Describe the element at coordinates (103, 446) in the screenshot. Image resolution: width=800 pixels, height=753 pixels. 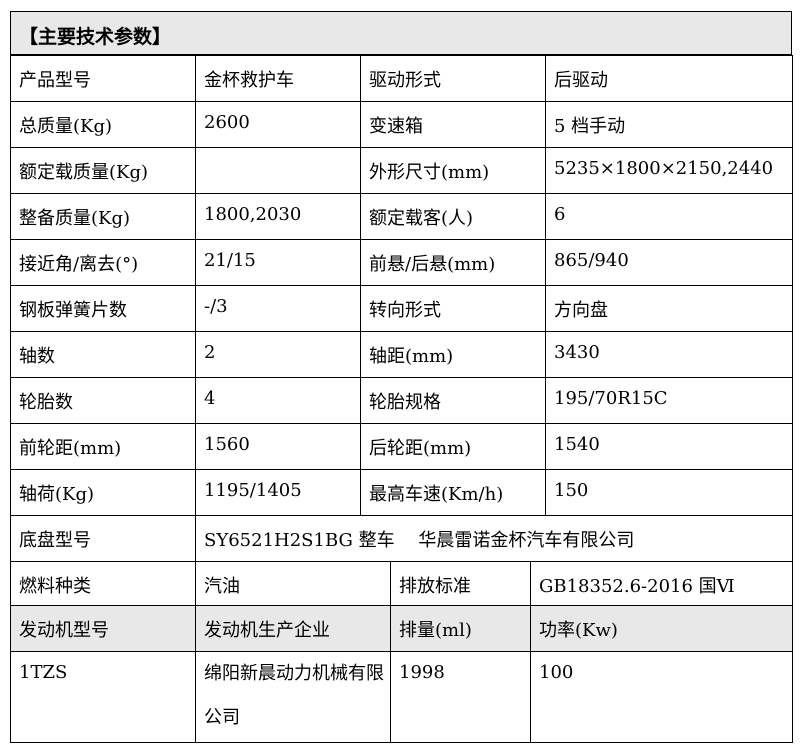
I see `spec-label: 前轮距(mm)` at that location.